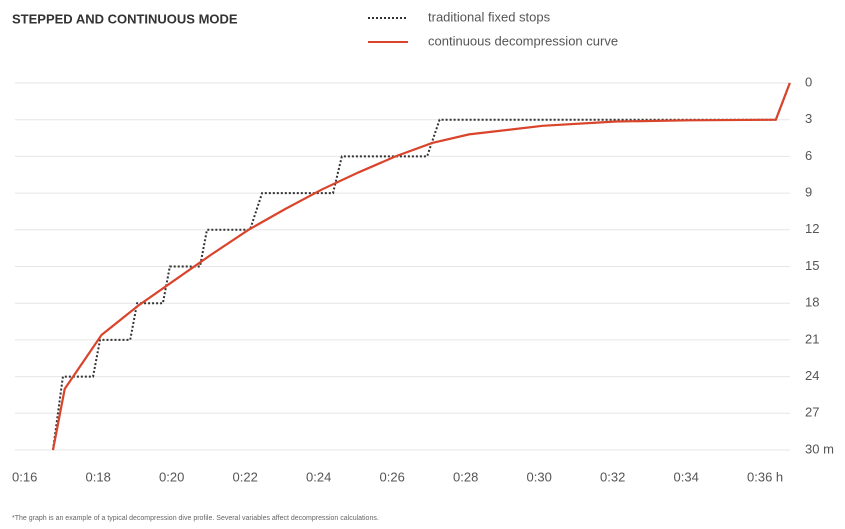  What do you see at coordinates (808, 81) in the screenshot?
I see `y-tick-label: 0` at bounding box center [808, 81].